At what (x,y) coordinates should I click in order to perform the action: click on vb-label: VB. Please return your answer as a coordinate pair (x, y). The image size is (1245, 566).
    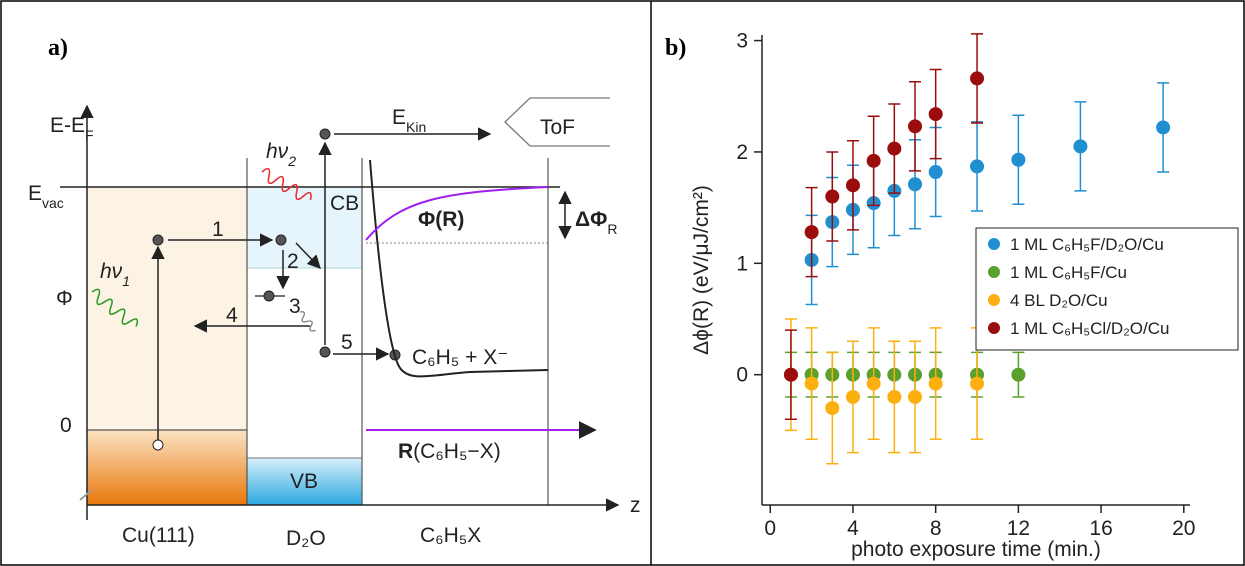
    Looking at the image, I should click on (304, 481).